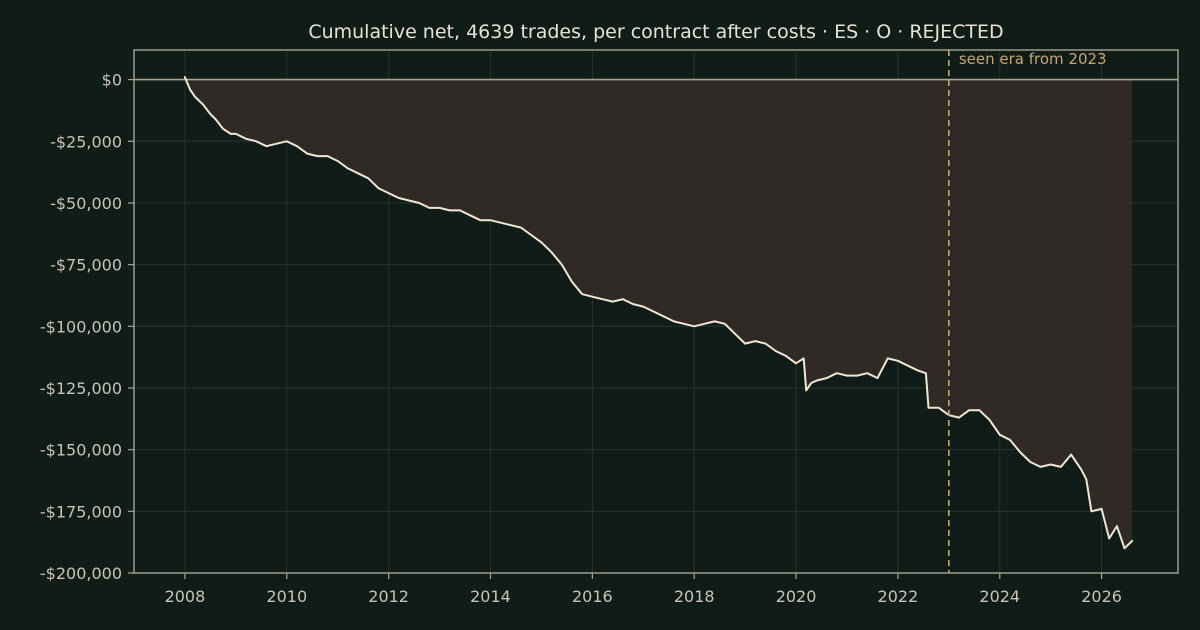 The image size is (1200, 630). Describe the element at coordinates (592, 596) in the screenshot. I see `x-tick-label: 2016` at that location.